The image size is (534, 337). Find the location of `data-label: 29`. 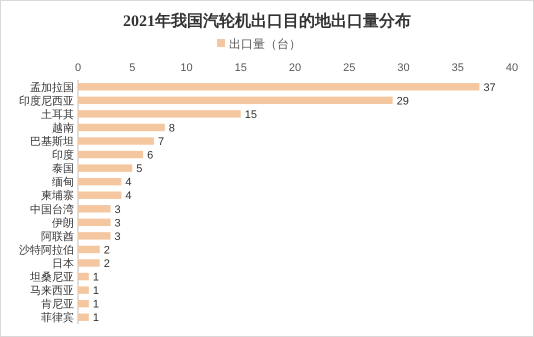

data-label: 29 is located at coordinates (402, 101).